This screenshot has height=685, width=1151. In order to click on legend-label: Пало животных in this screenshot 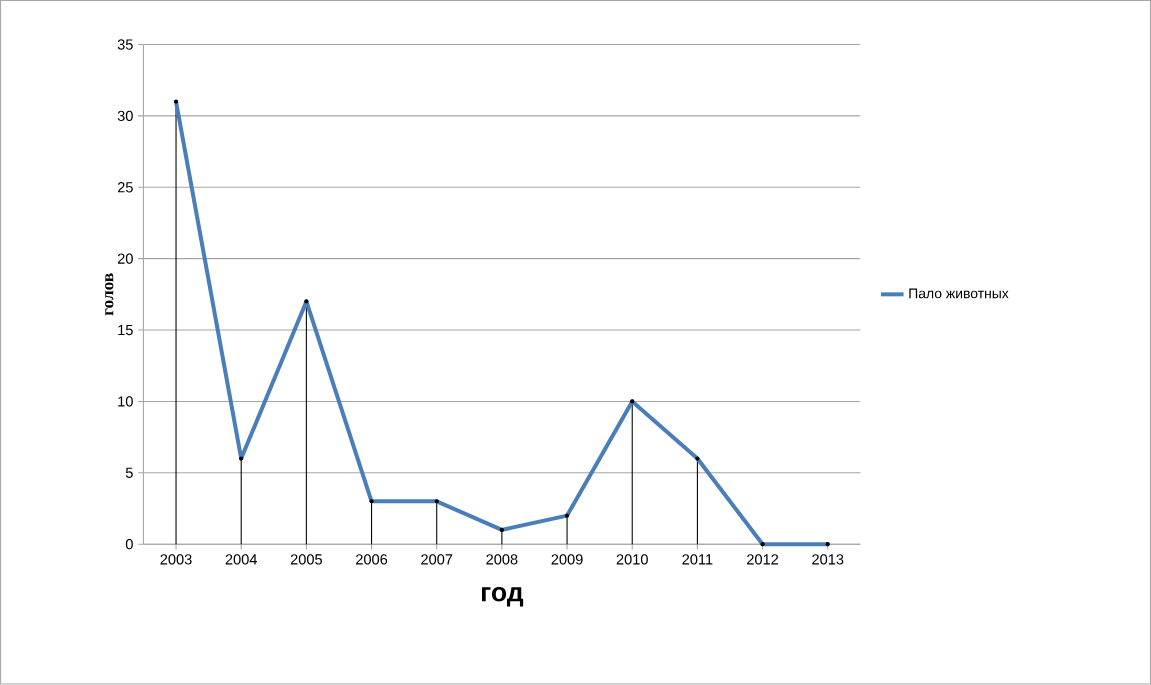, I will do `click(959, 293)`.